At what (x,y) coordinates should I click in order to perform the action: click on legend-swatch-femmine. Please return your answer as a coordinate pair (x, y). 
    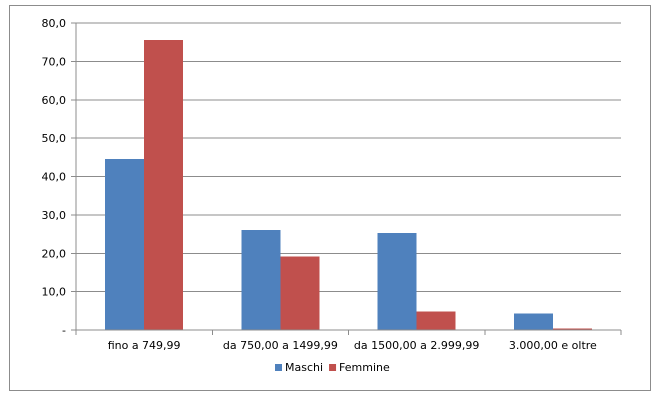
    Looking at the image, I should click on (333, 367).